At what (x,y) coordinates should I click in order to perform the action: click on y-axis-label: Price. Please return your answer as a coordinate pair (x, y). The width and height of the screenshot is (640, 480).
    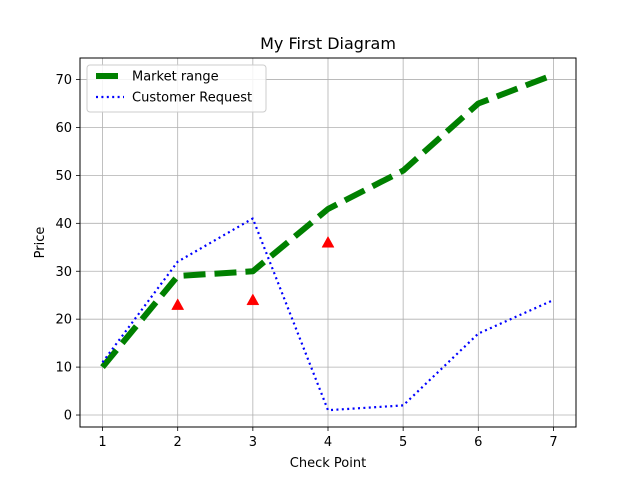
    Looking at the image, I should click on (40, 243).